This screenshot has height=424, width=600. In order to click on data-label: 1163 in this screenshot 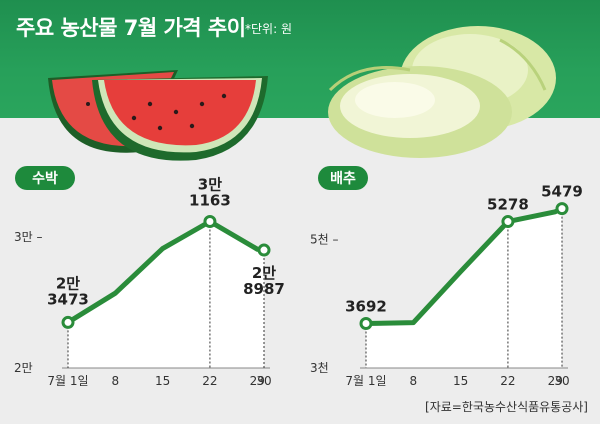, I will do `click(210, 200)`.